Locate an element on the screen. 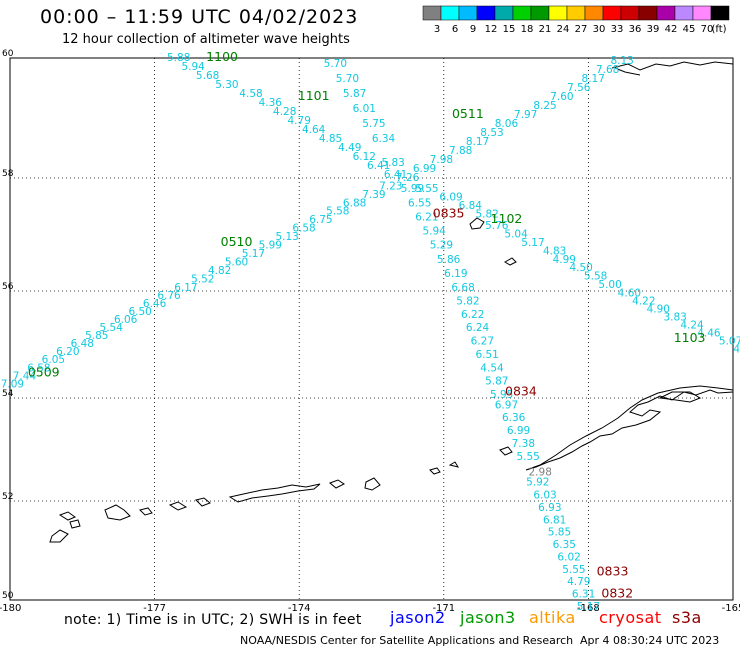 The height and width of the screenshot is (650, 740). x-tick-label: -168 is located at coordinates (588, 607).